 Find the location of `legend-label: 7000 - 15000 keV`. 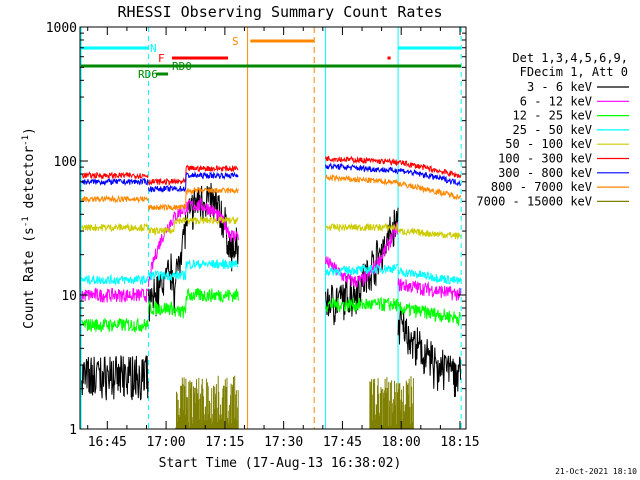

legend-label: 7000 - 15000 keV is located at coordinates (534, 201).